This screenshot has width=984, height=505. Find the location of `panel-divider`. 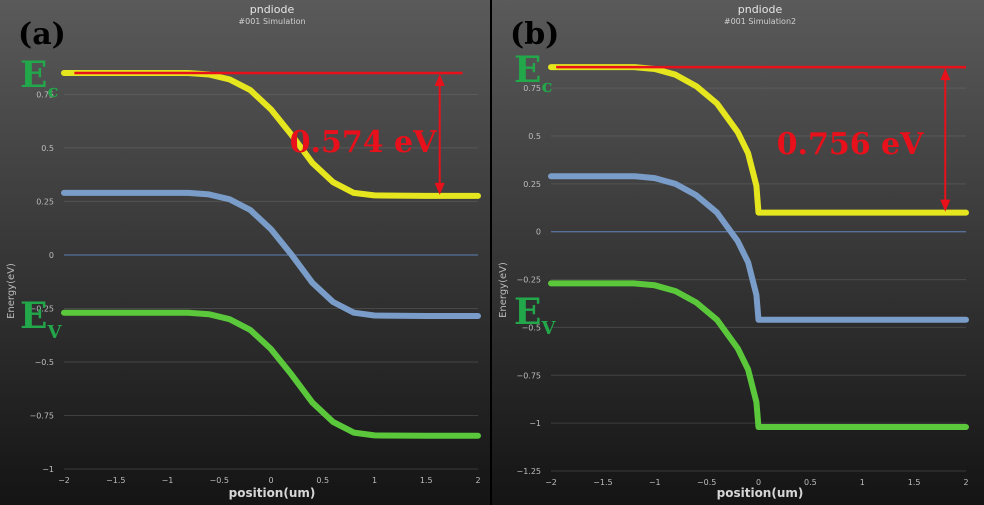

panel-divider is located at coordinates (491, 252).